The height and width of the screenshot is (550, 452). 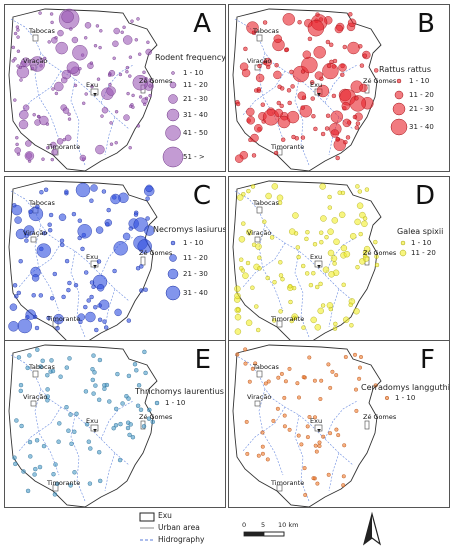 What do you see at coordinates (421, 109) in the screenshot?
I see `legend-class: 21 - 30` at bounding box center [421, 109].